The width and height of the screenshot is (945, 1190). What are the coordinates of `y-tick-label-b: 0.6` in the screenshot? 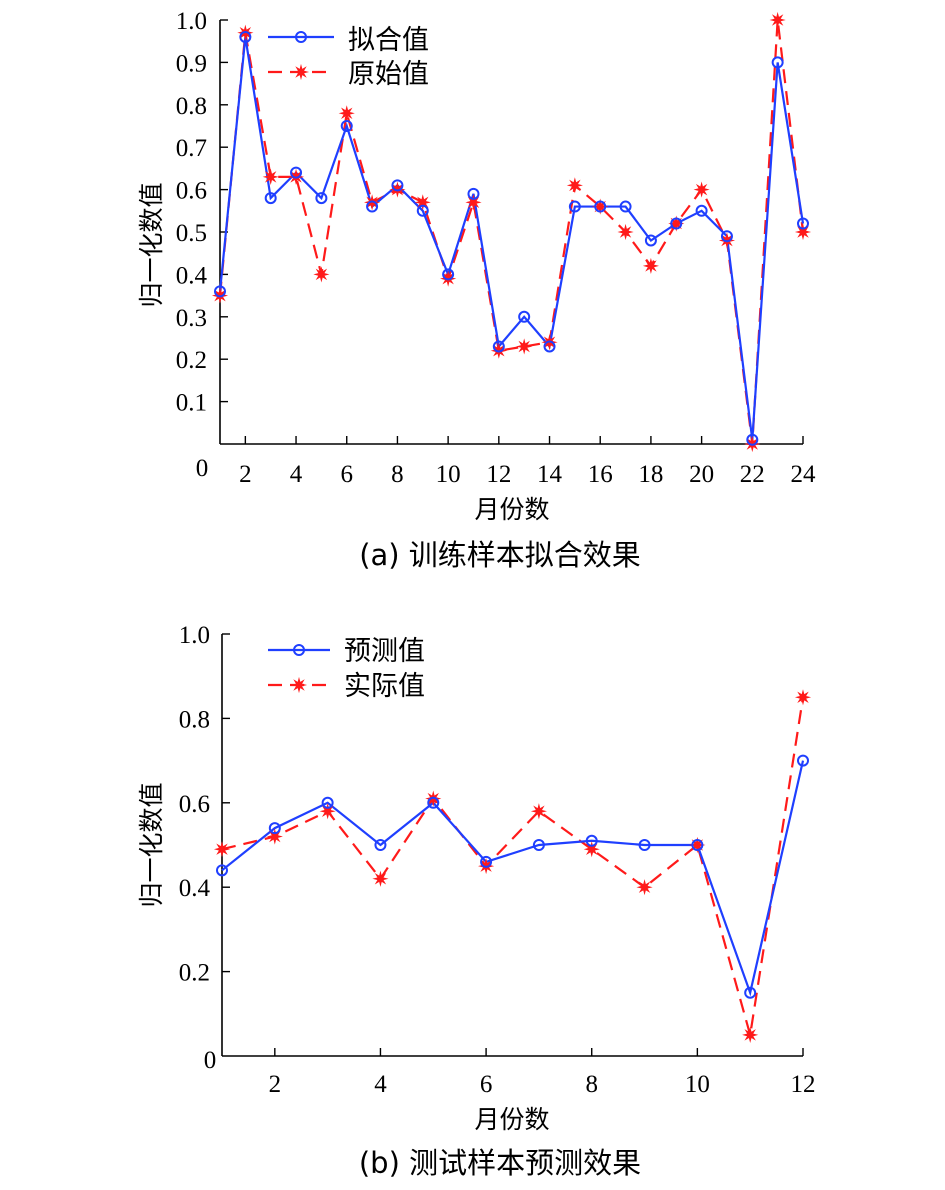 It's located at (194, 804).